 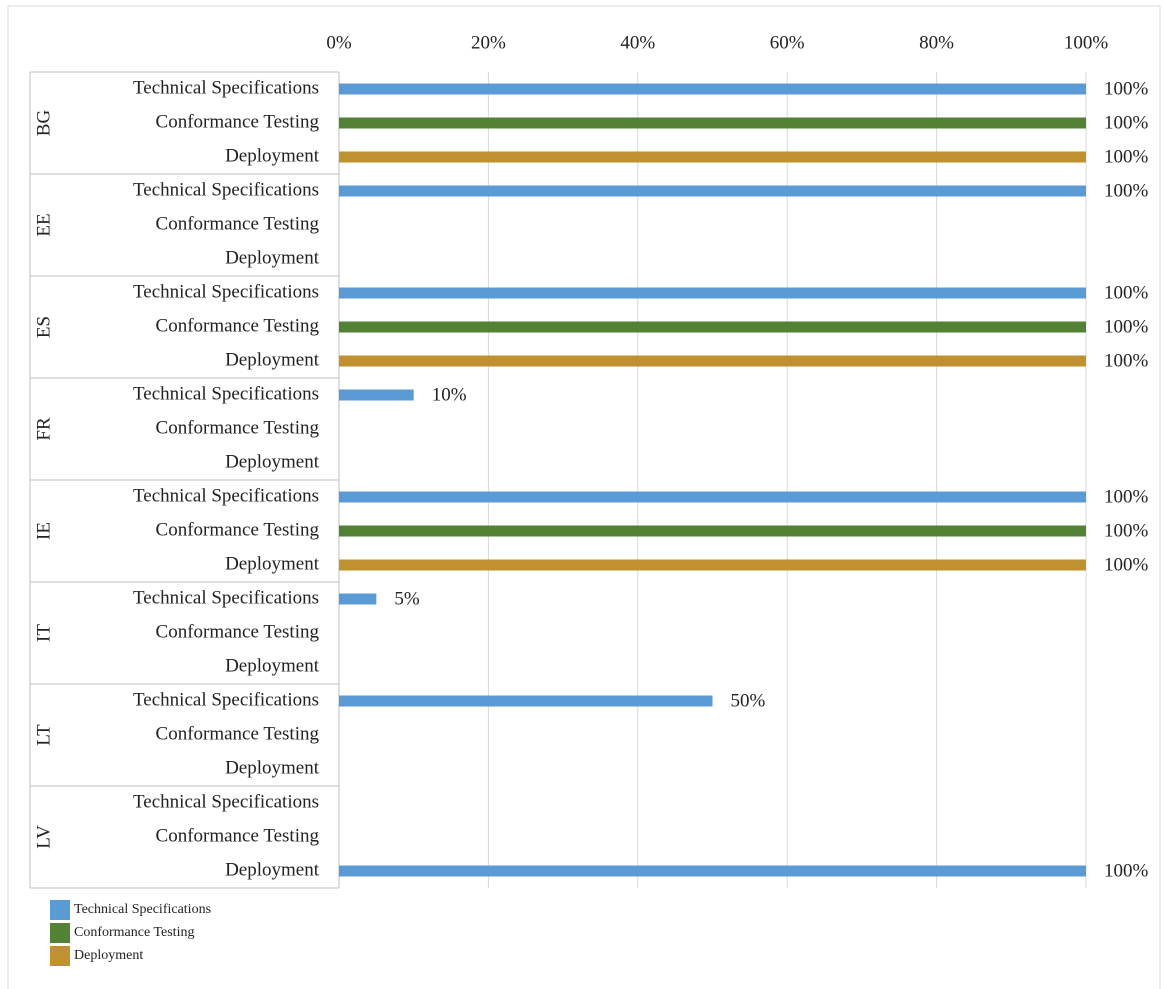 I want to click on group-label: IT, so click(x=43, y=633).